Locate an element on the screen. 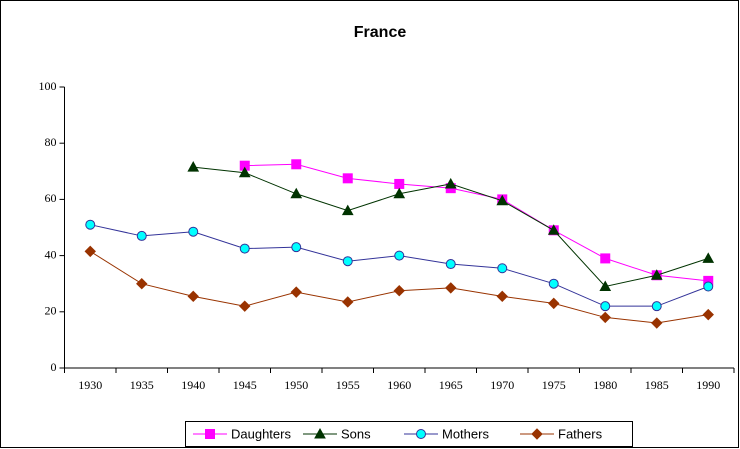 This screenshot has height=449, width=740. y-tick-label: 20 is located at coordinates (51, 311).